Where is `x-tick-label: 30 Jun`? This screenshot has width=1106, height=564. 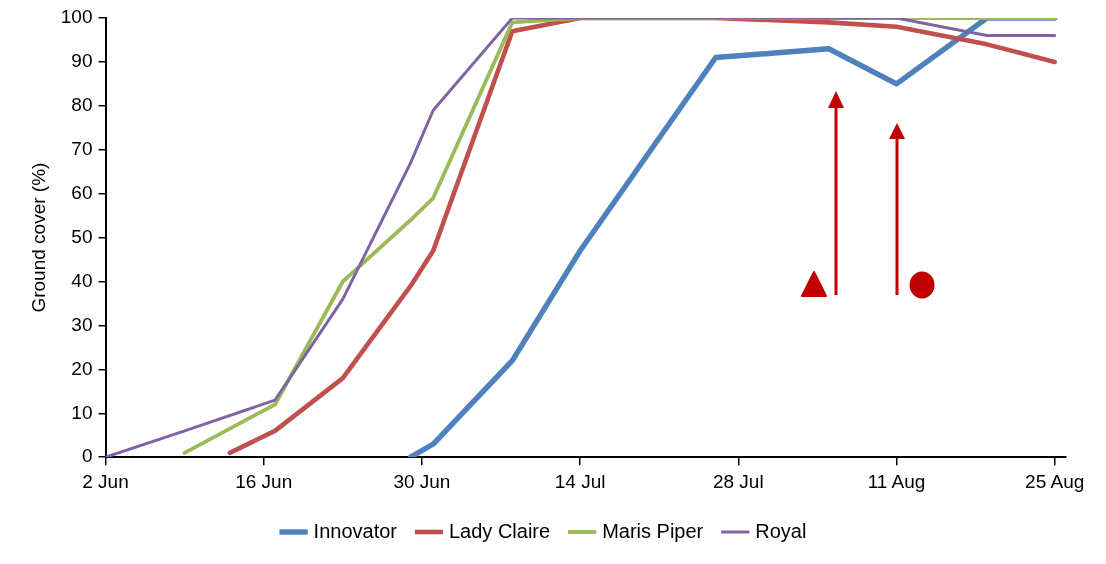 x-tick-label: 30 Jun is located at coordinates (422, 481).